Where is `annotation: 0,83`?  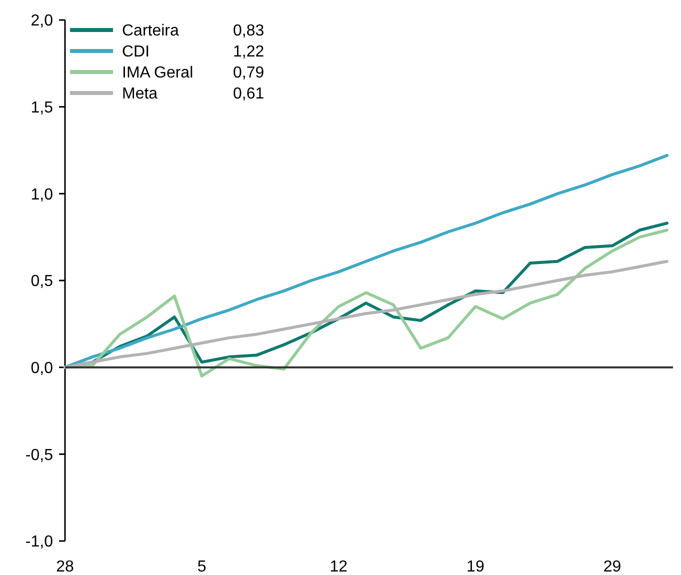
annotation: 0,83 is located at coordinates (248, 31).